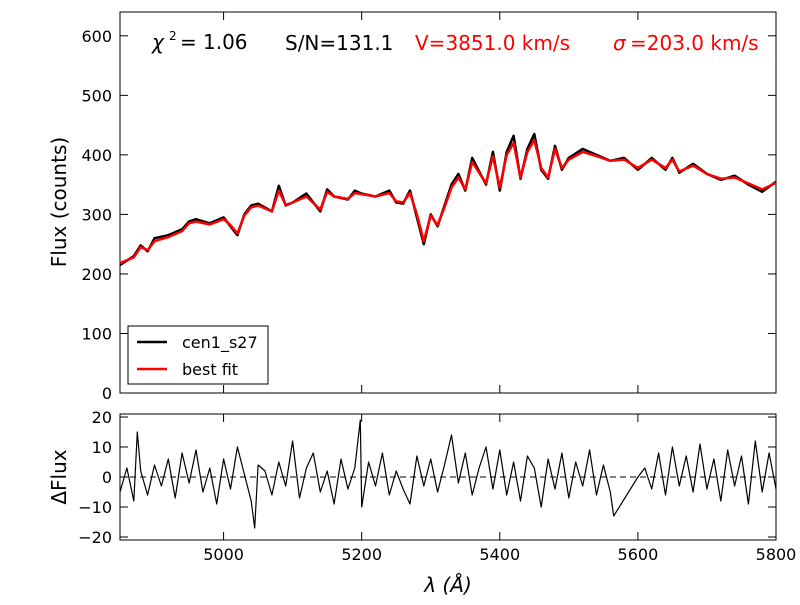  Describe the element at coordinates (776, 554) in the screenshot. I see `x-tick-label: 5800` at that location.